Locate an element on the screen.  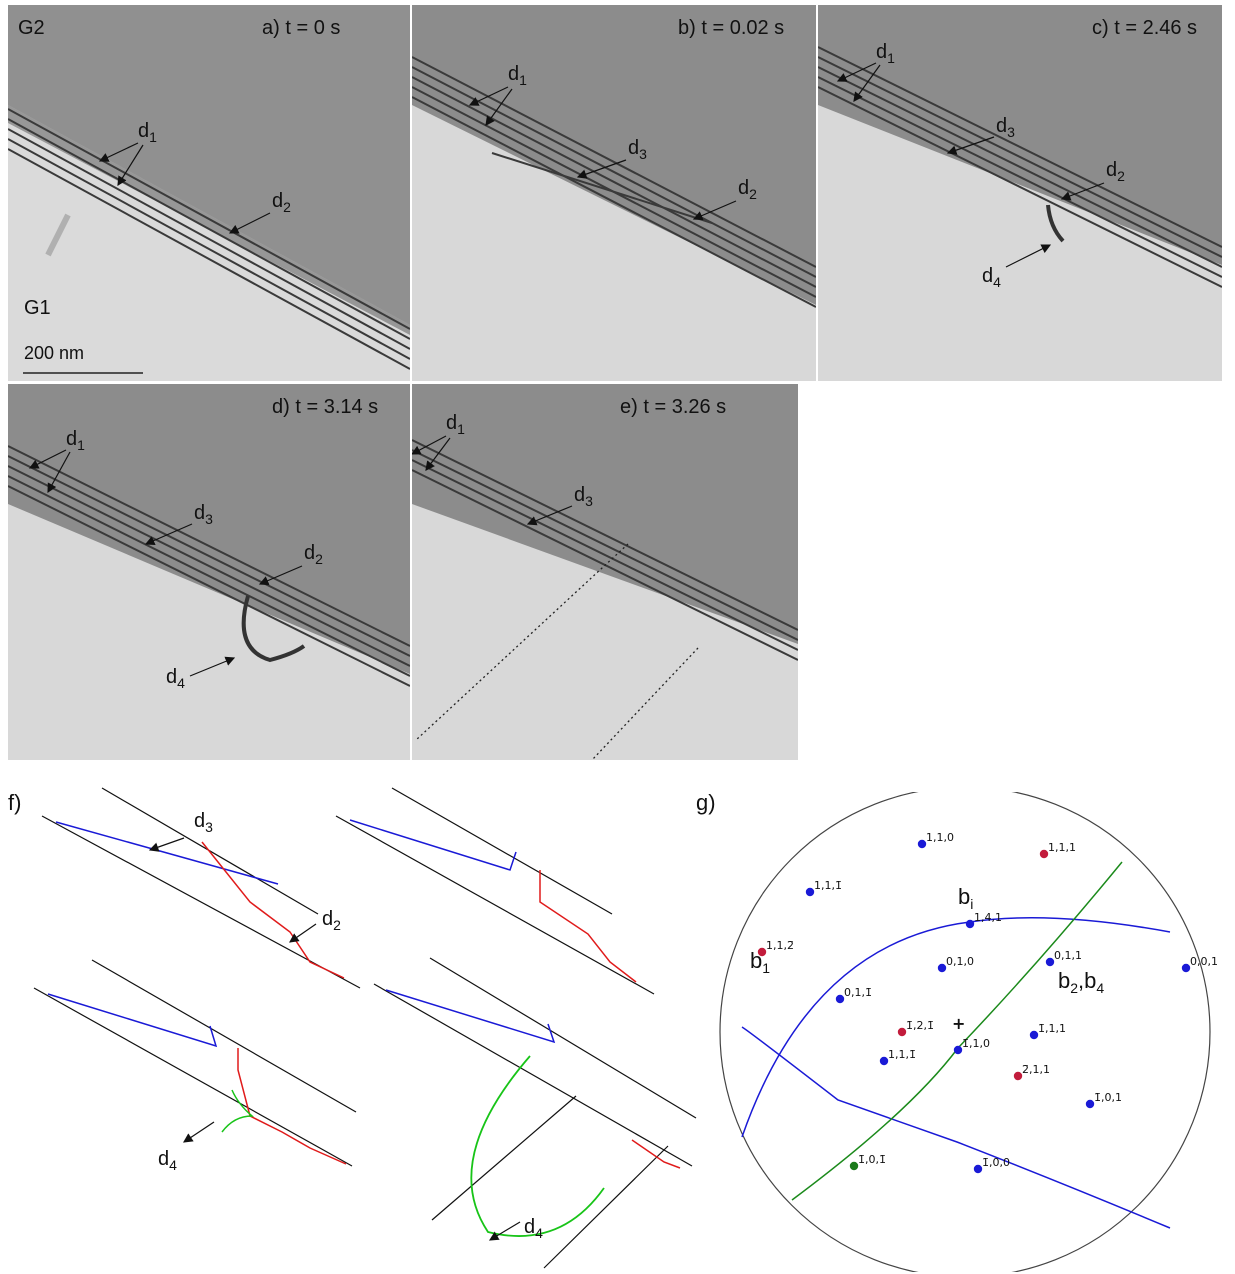
pole-label: 1̄,0,1̄ is located at coordinates (872, 1159).